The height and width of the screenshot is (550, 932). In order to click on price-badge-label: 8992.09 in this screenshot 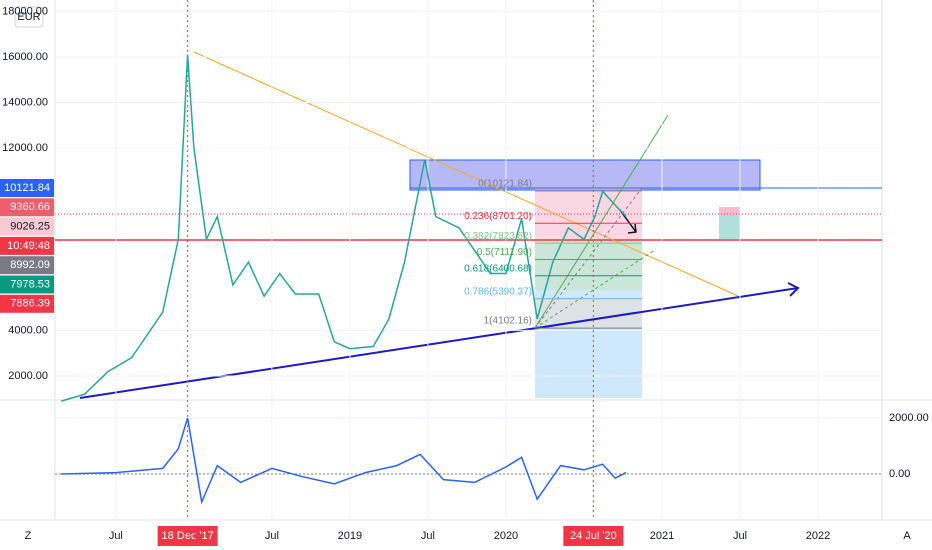, I will do `click(30, 265)`.